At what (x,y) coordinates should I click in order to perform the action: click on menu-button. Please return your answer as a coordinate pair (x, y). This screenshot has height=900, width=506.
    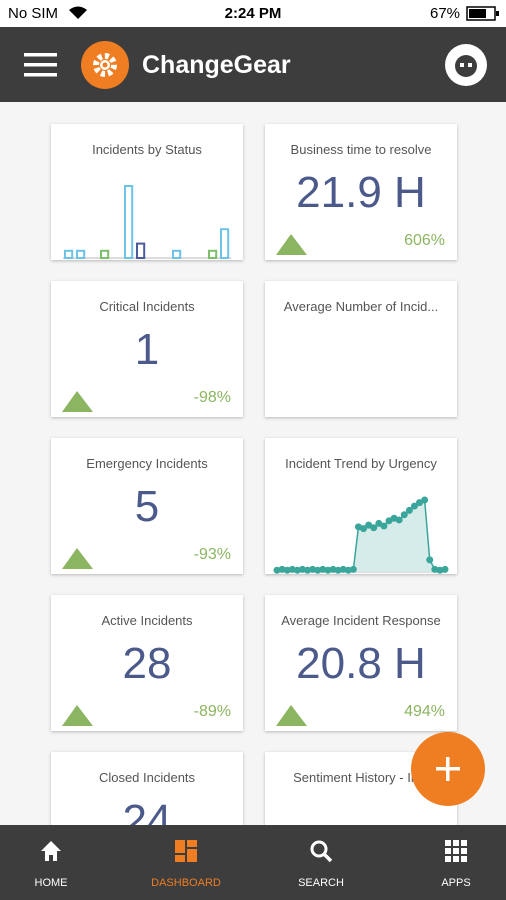
    Looking at the image, I should click on (41, 65).